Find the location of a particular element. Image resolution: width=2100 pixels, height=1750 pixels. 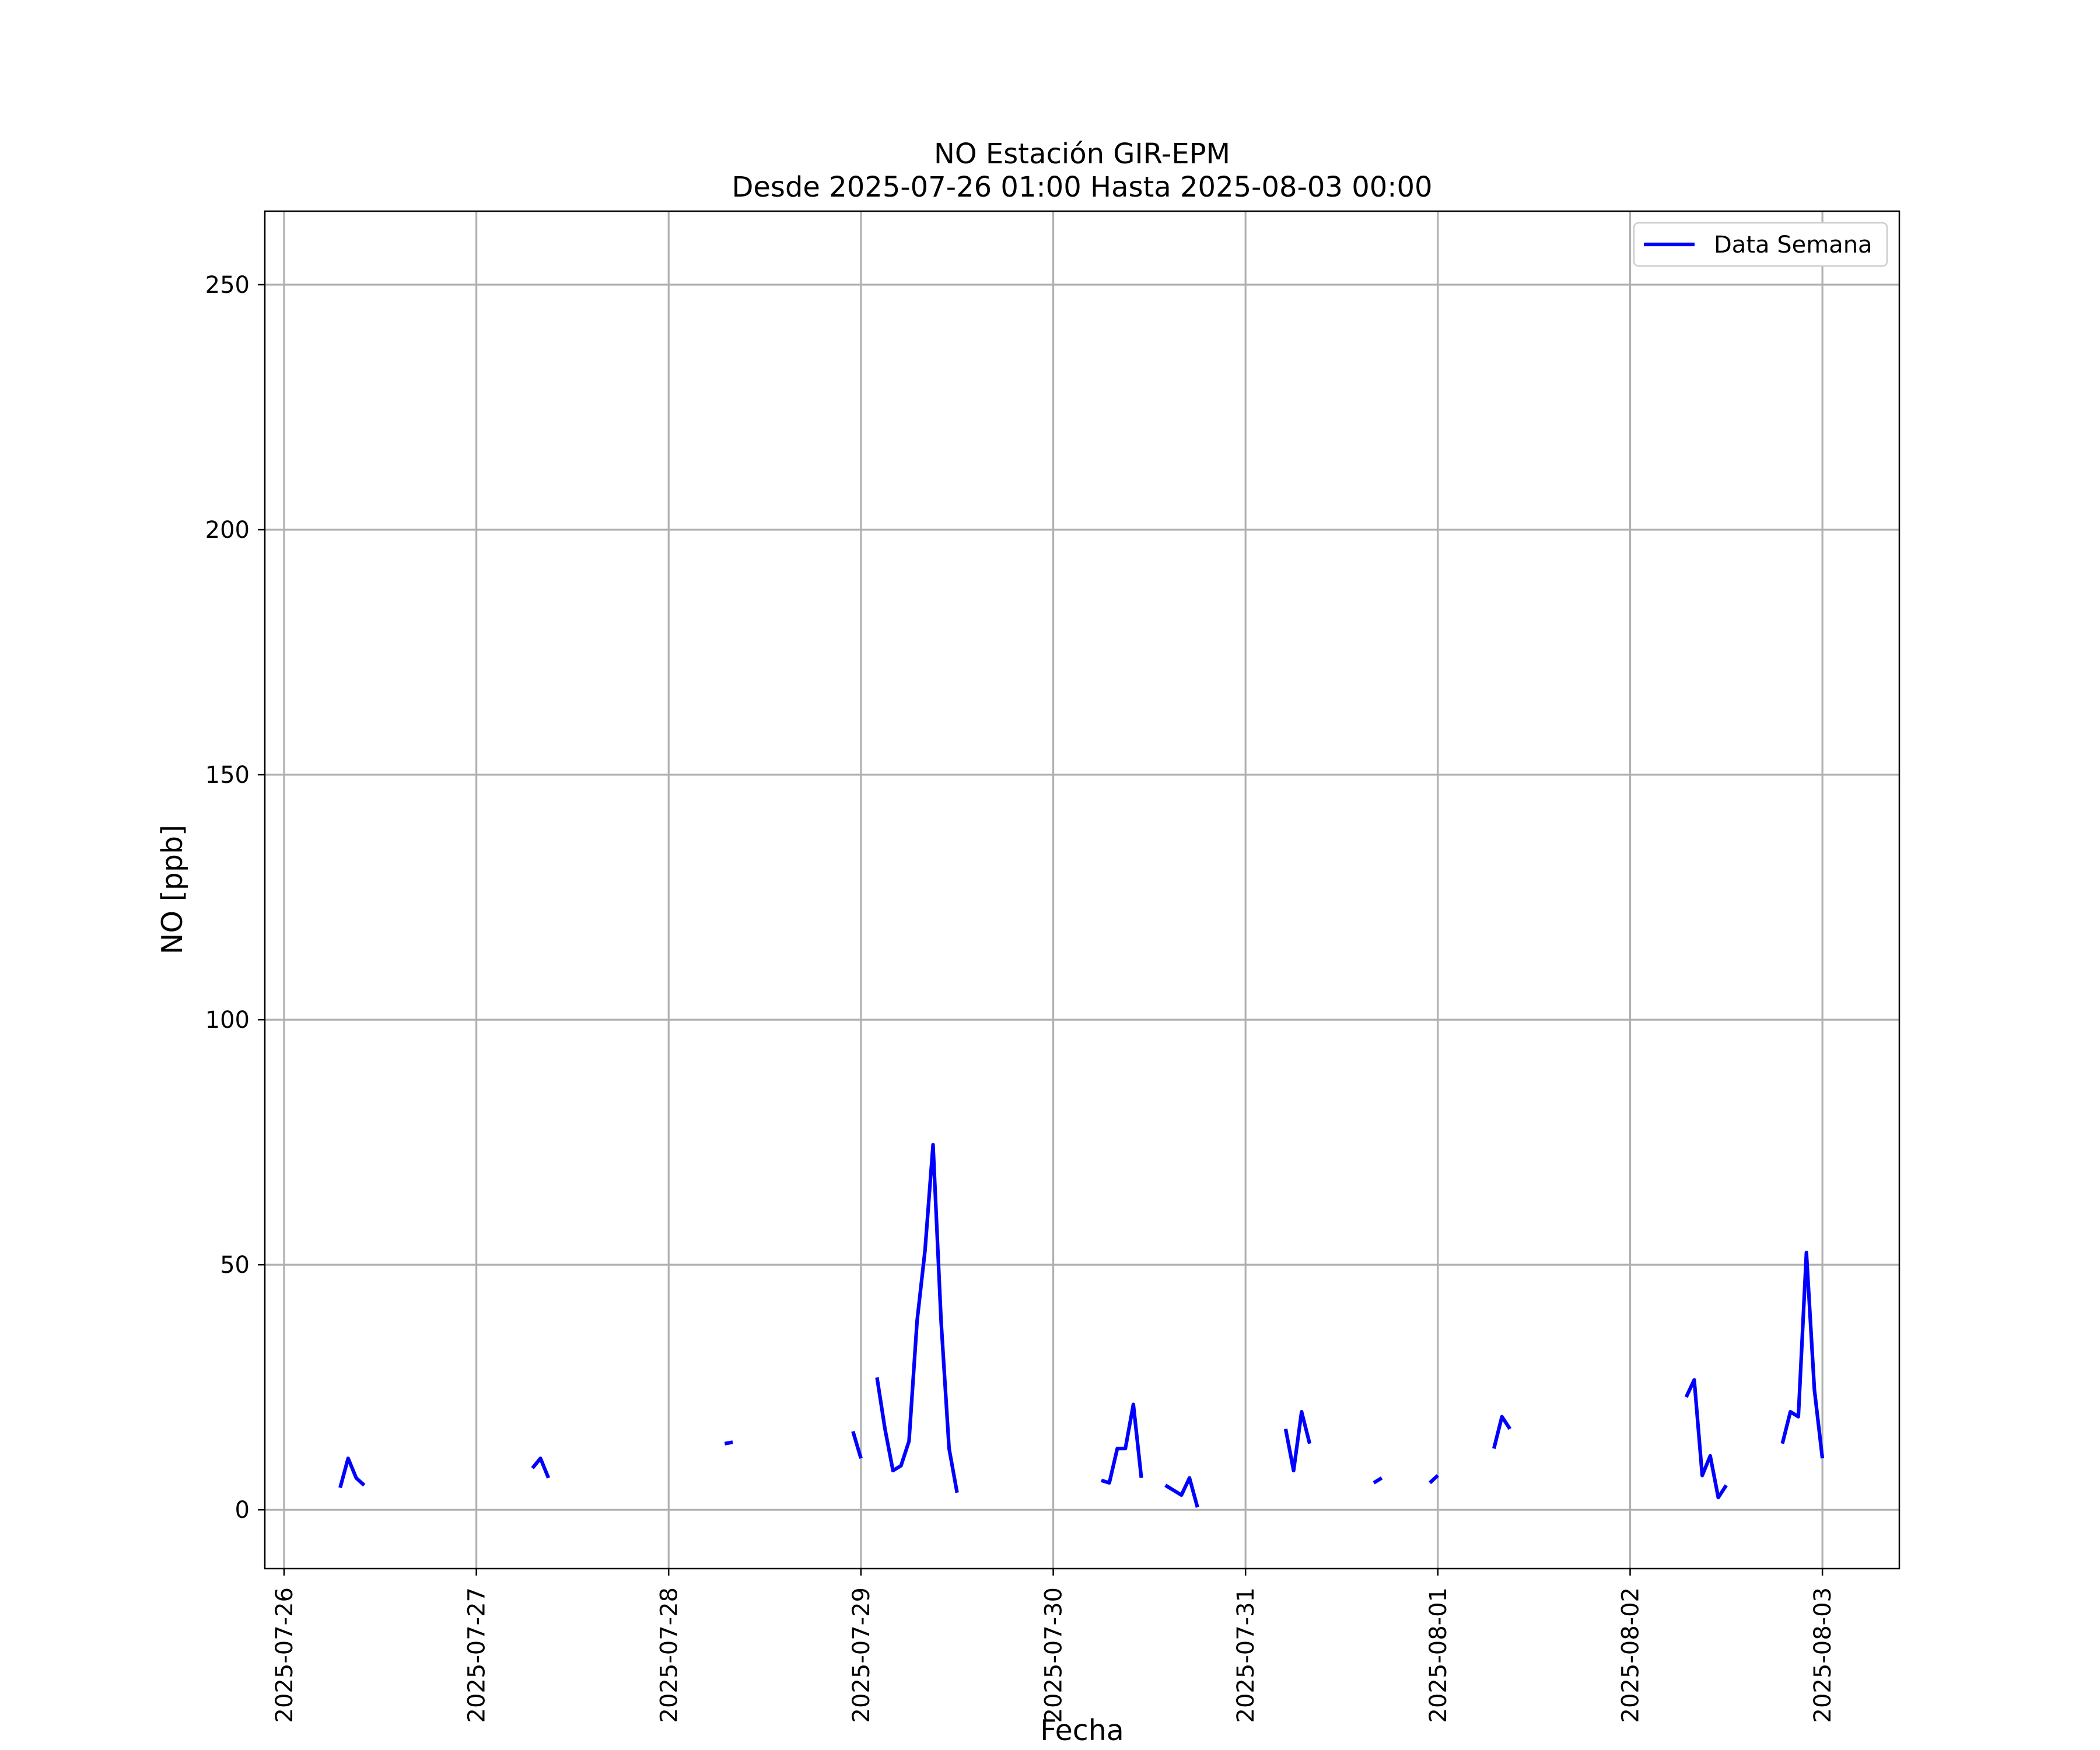

x-tick-label: 2025-08-02 is located at coordinates (1630, 1655).